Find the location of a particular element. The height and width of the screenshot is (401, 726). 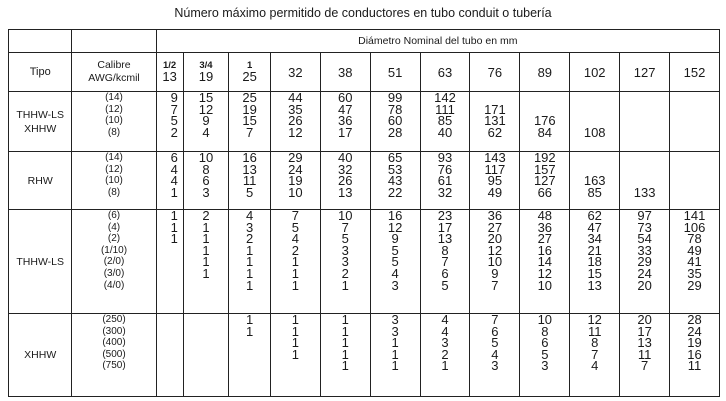

count-value: 8 is located at coordinates (595, 343).